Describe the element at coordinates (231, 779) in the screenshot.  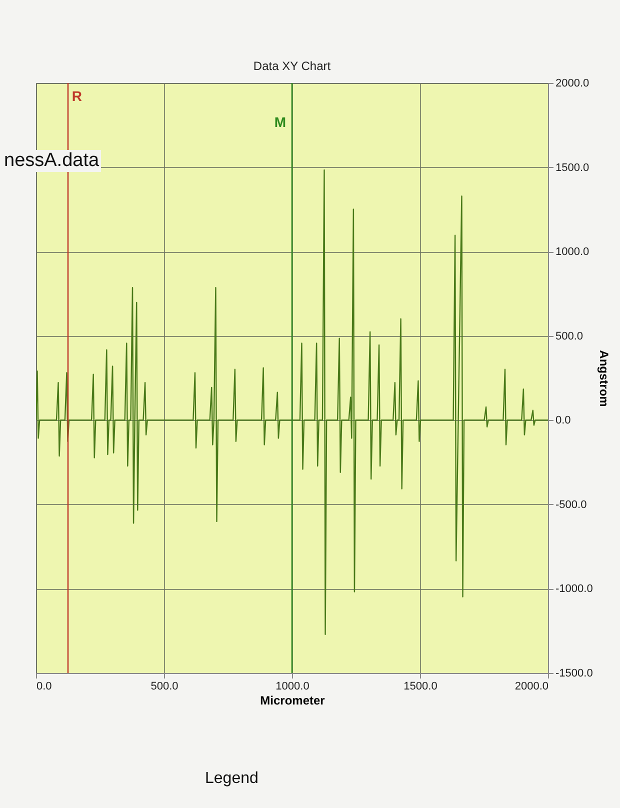
I see `text: Legend` at that location.